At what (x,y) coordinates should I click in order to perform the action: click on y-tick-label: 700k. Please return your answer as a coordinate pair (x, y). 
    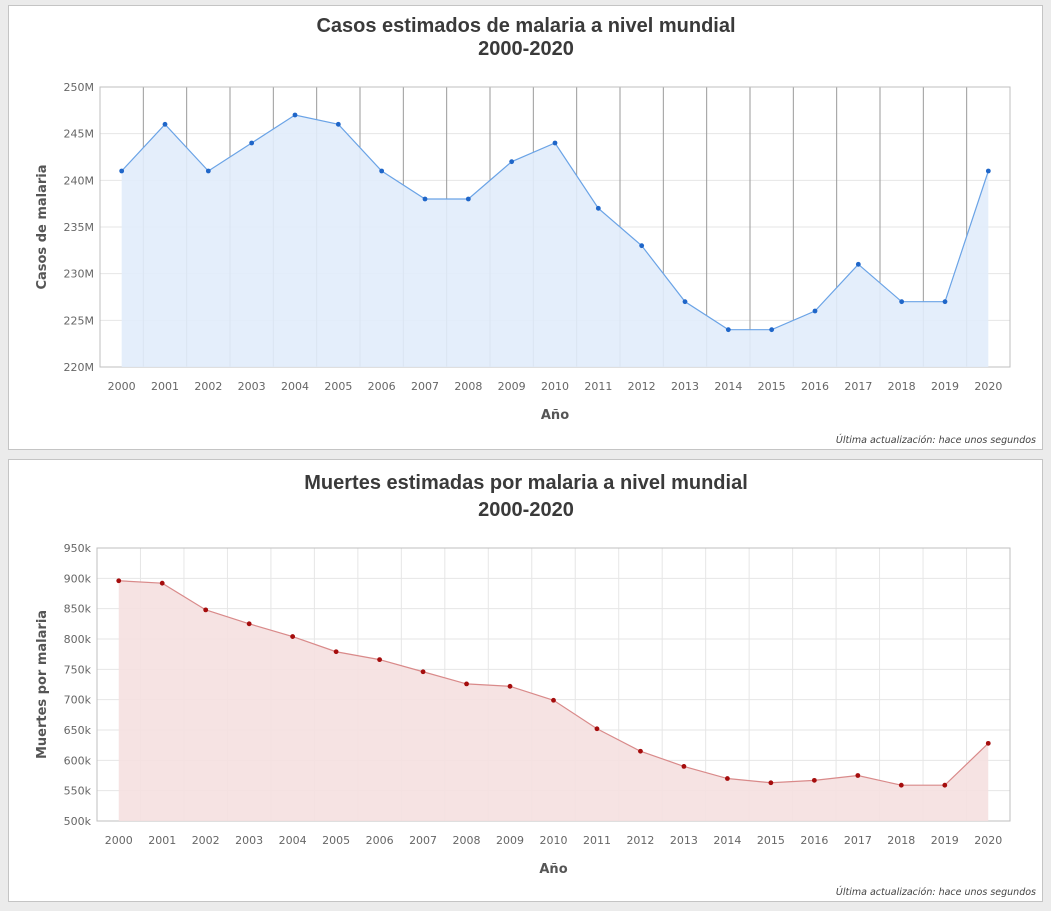
    Looking at the image, I should click on (78, 700).